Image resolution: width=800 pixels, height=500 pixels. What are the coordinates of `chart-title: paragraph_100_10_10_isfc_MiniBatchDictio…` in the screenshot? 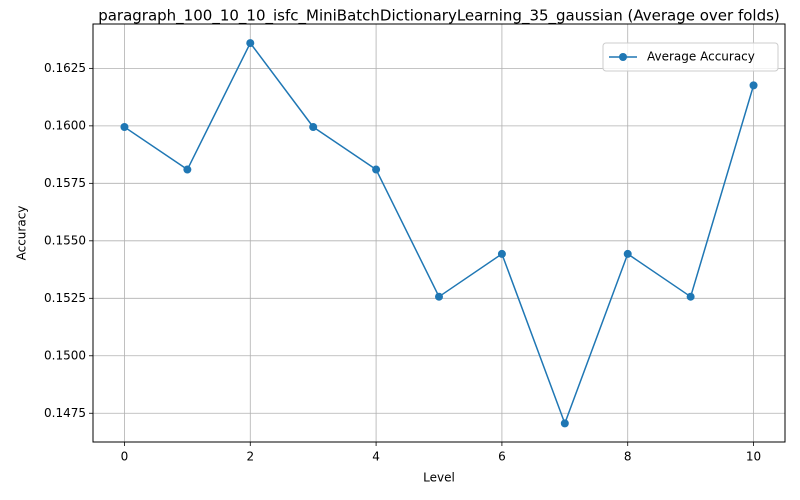 It's located at (439, 16).